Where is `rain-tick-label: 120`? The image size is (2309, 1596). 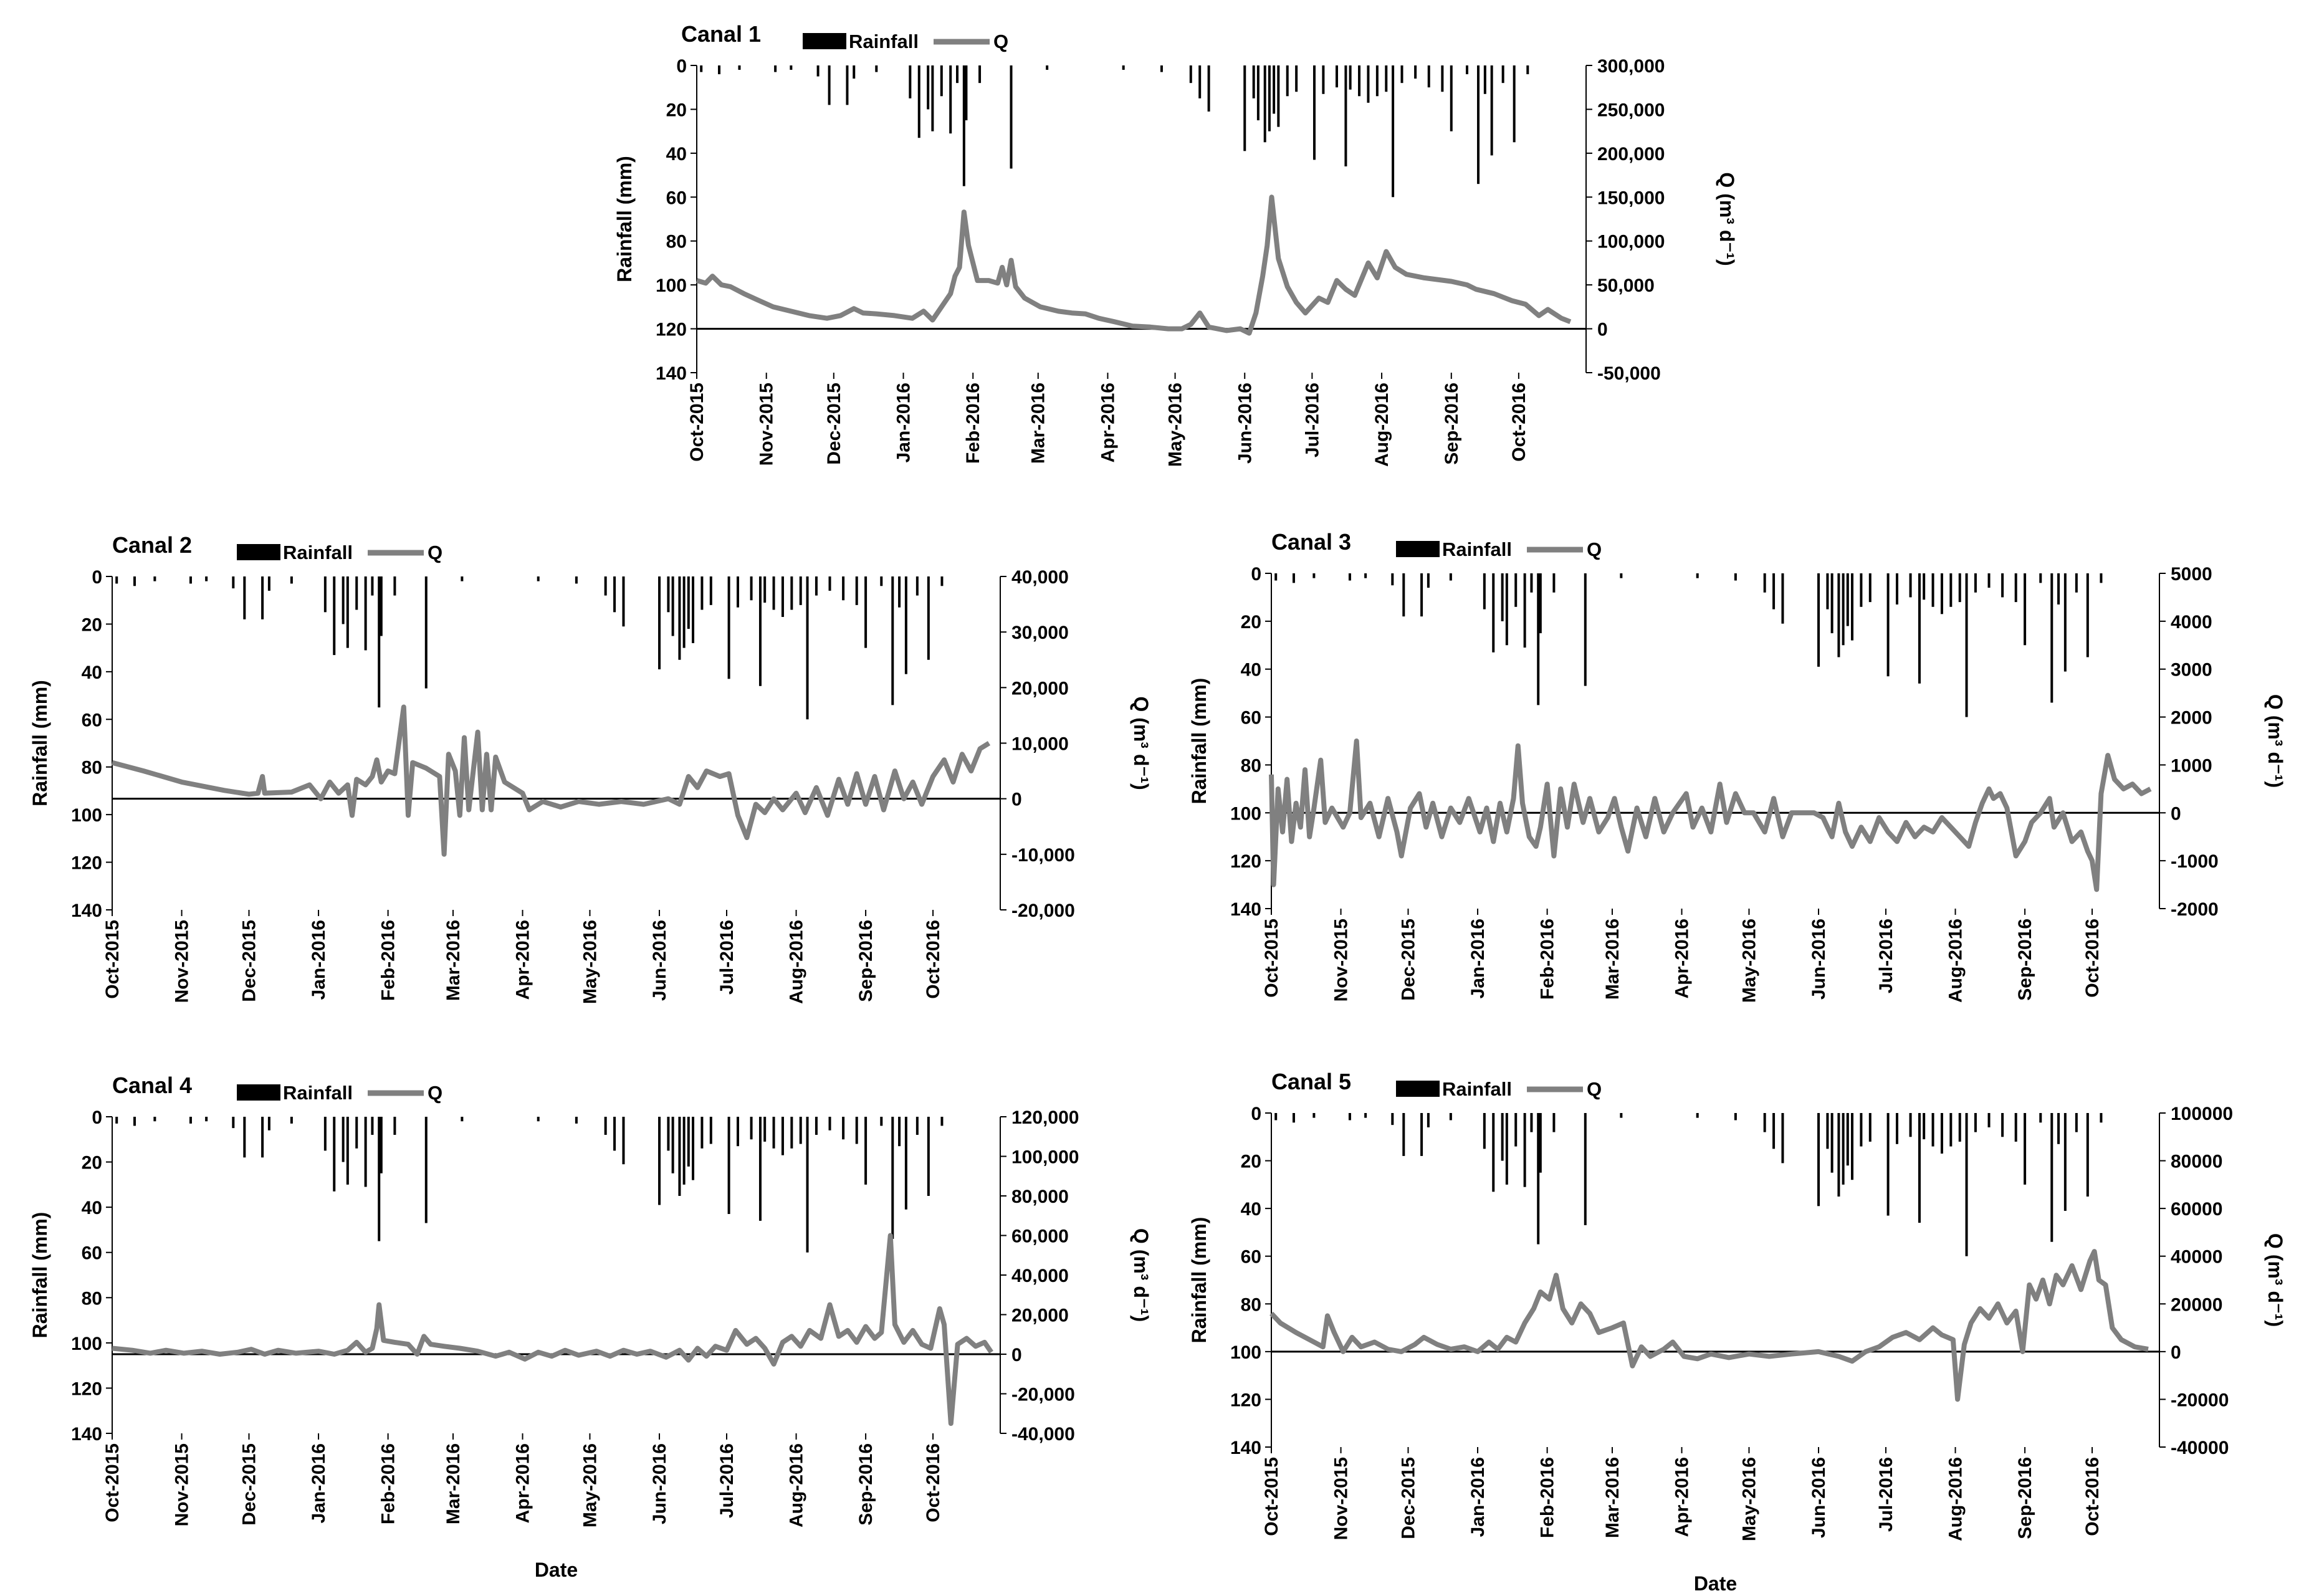
rain-tick-label: 120 is located at coordinates (86, 863).